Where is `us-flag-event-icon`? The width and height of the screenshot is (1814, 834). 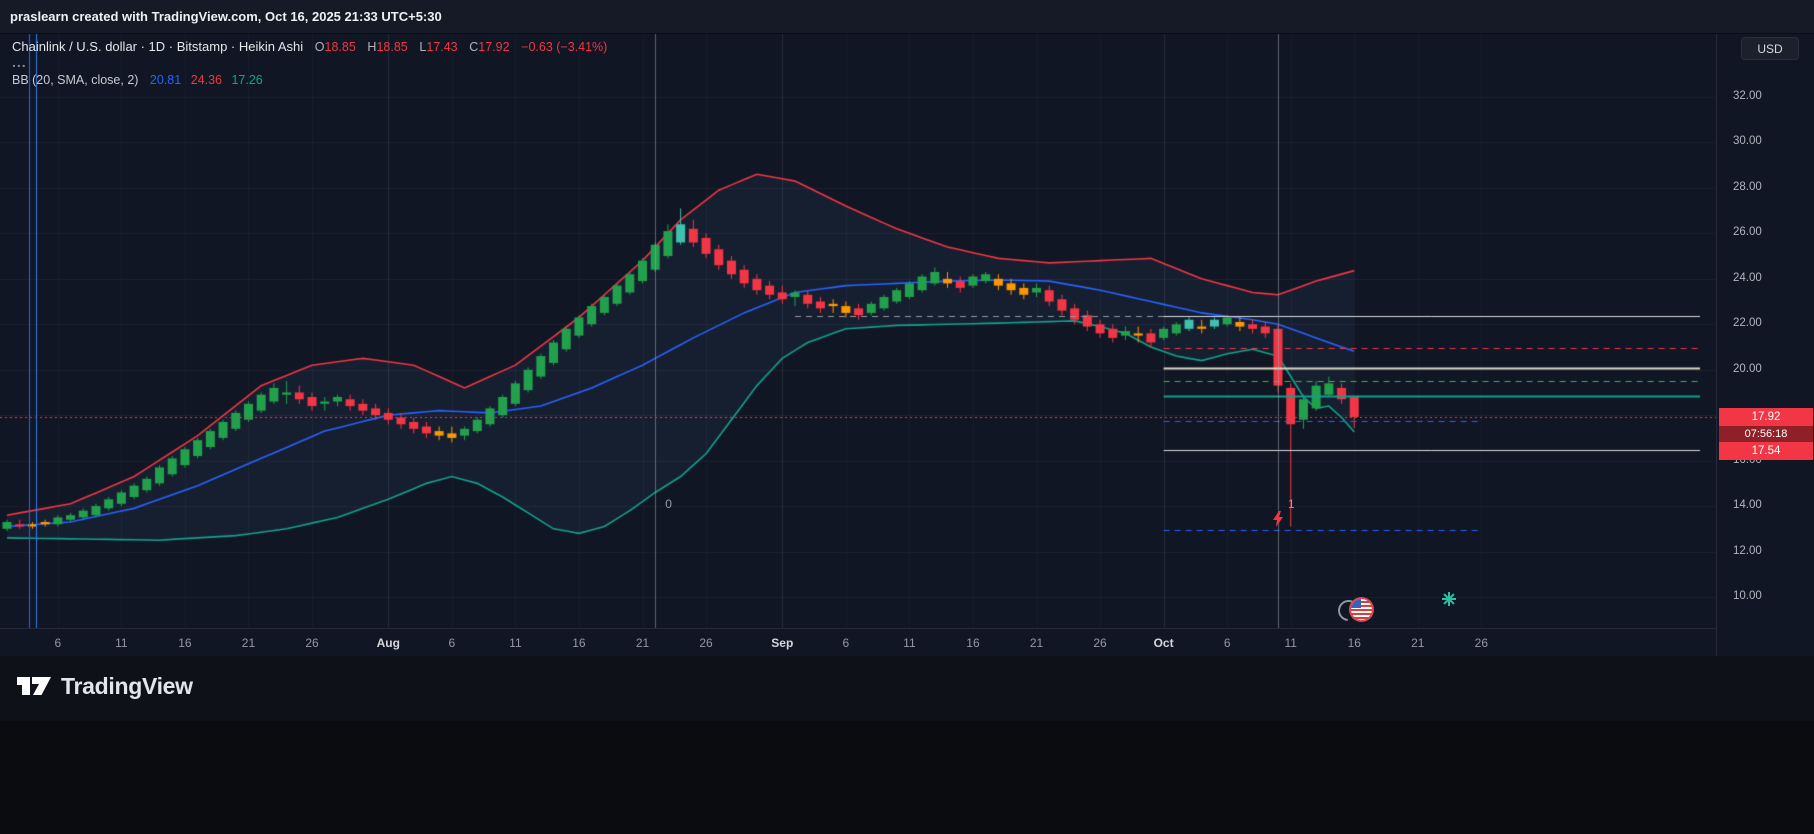
us-flag-event-icon is located at coordinates (1361, 609).